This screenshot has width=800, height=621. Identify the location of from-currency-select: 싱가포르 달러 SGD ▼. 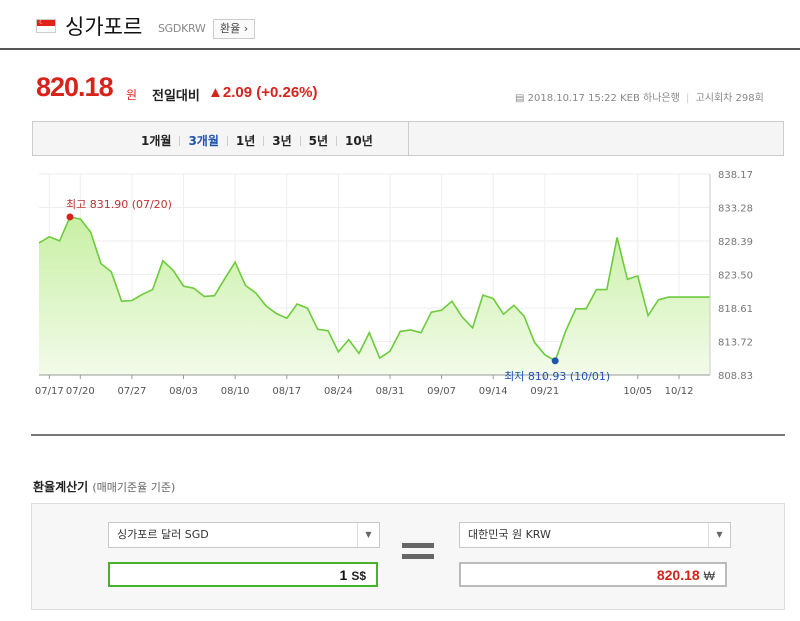
(244, 535).